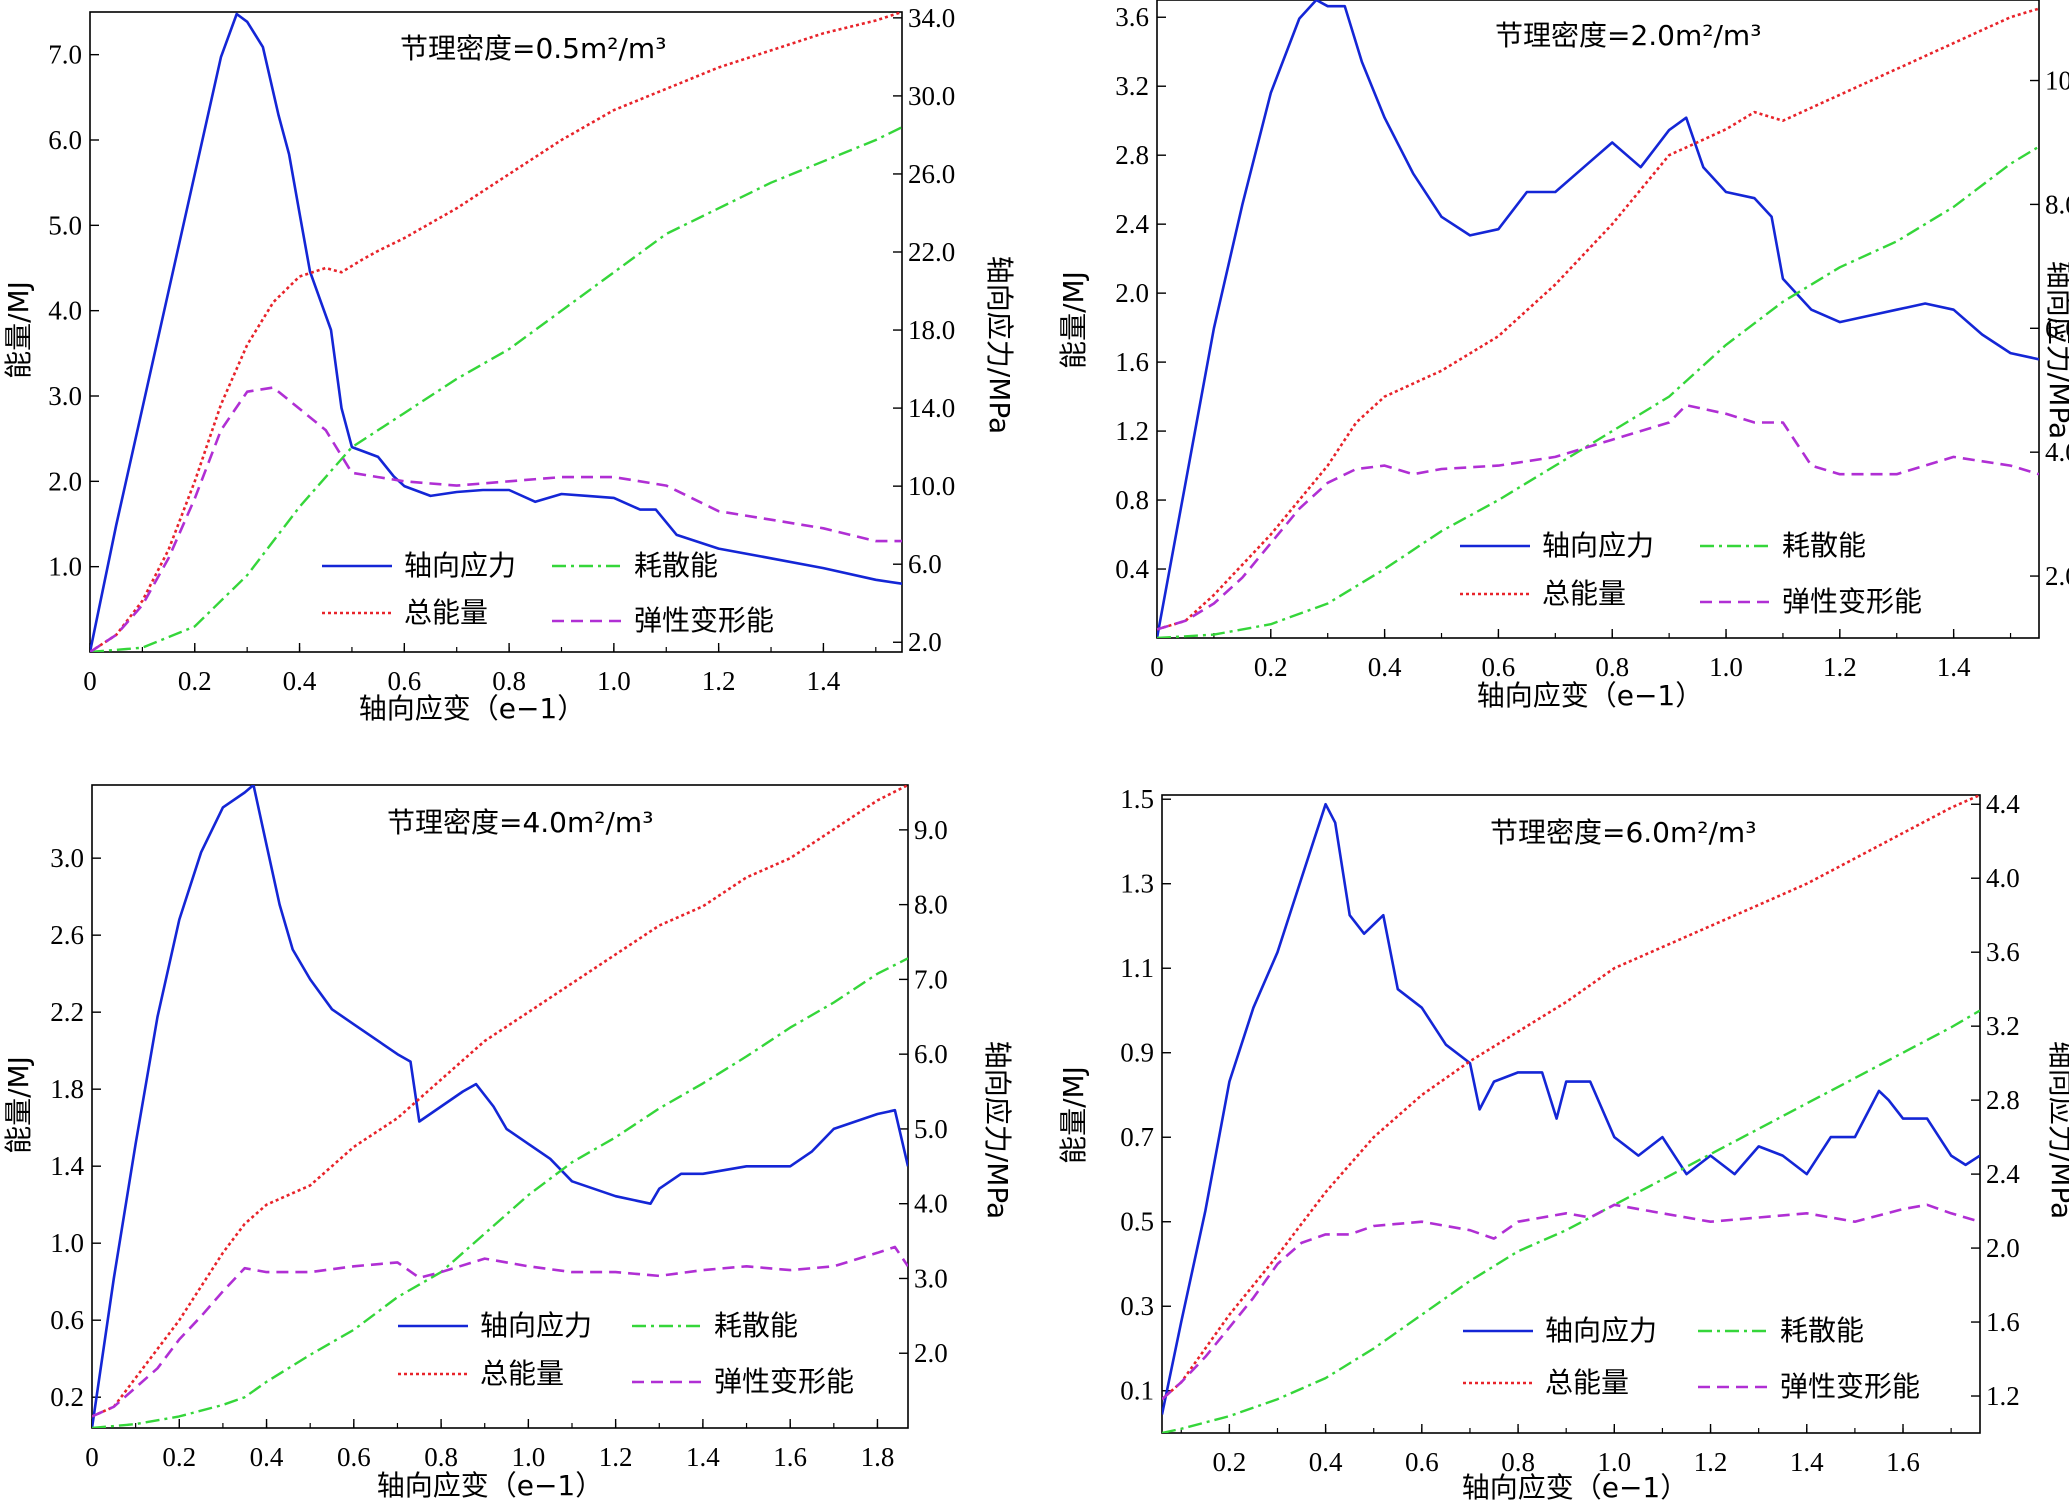 Image resolution: width=2069 pixels, height=1507 pixels. I want to click on y-left-tick-label: 1.4, so click(67, 1166).